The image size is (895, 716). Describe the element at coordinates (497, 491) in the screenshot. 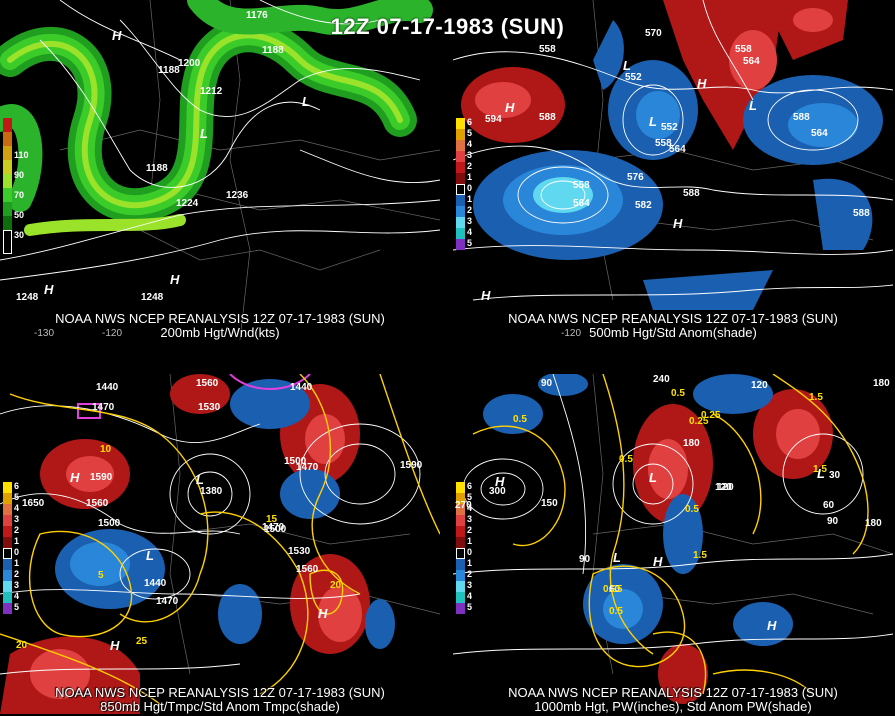

I see `contour-label: 300` at that location.